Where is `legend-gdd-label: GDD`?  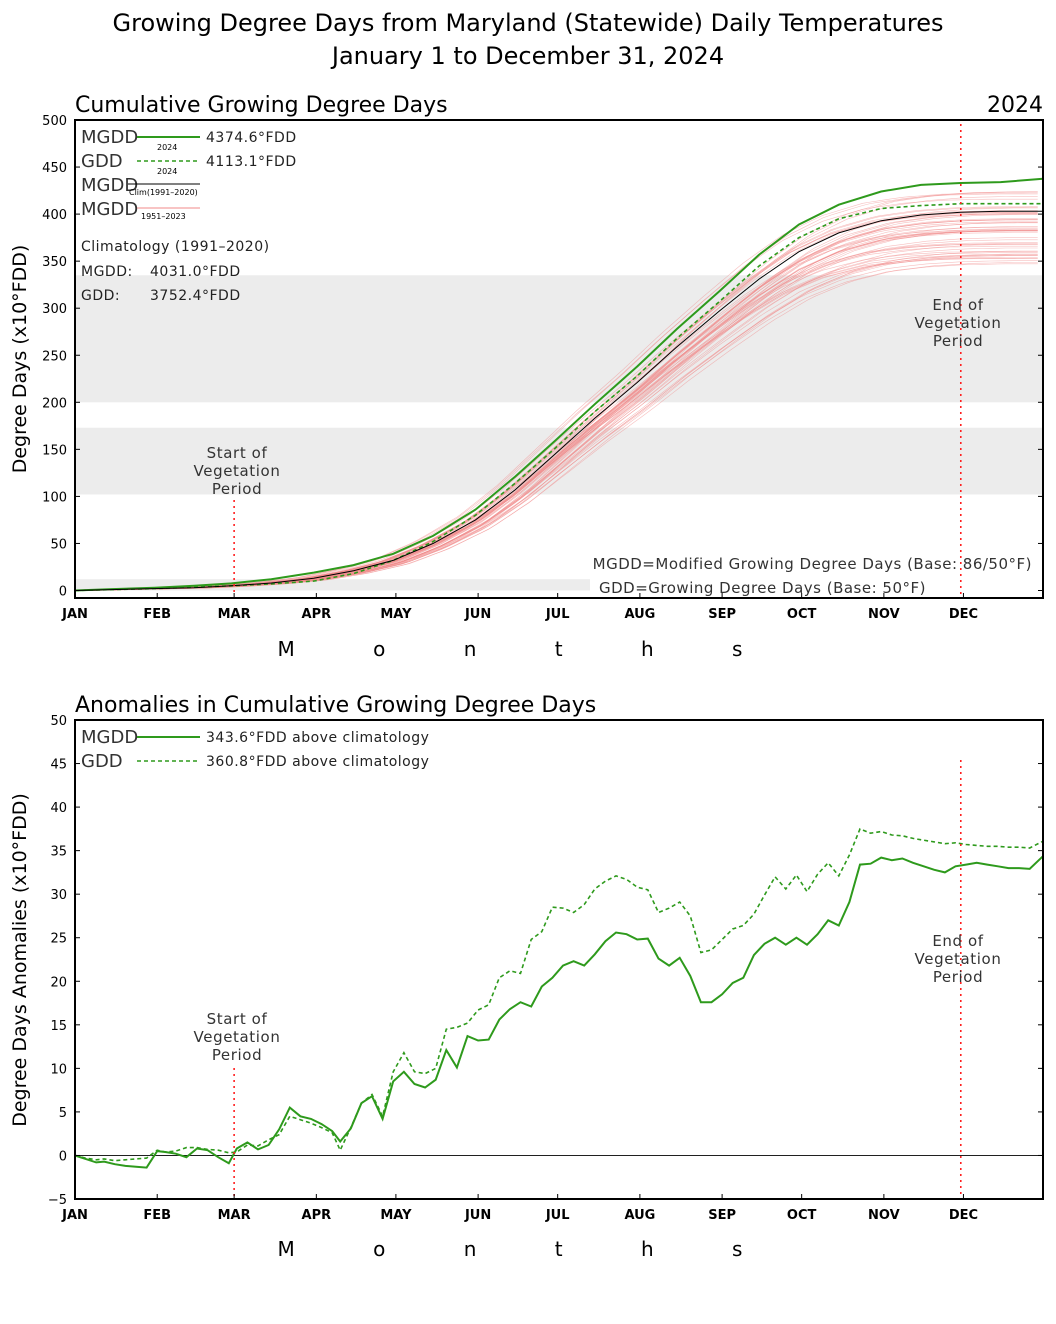 legend-gdd-label: GDD is located at coordinates (102, 161).